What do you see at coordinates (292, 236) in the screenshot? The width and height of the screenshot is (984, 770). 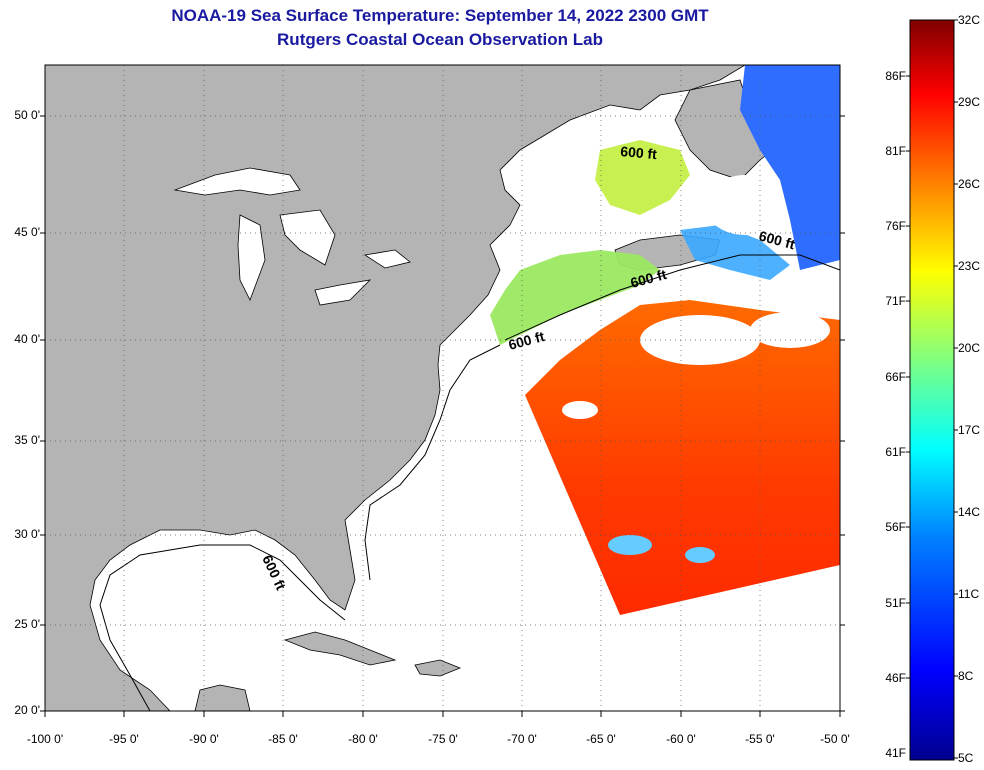 I see `great-lakes` at bounding box center [292, 236].